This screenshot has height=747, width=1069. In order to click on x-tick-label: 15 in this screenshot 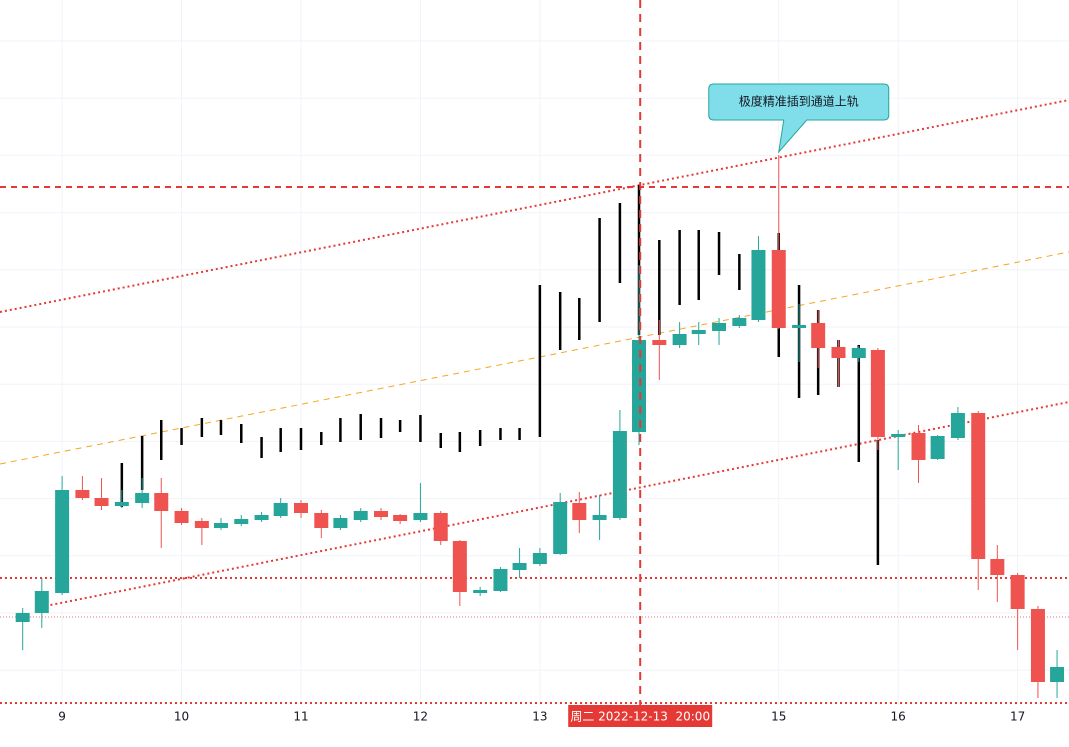, I will do `click(778, 717)`.